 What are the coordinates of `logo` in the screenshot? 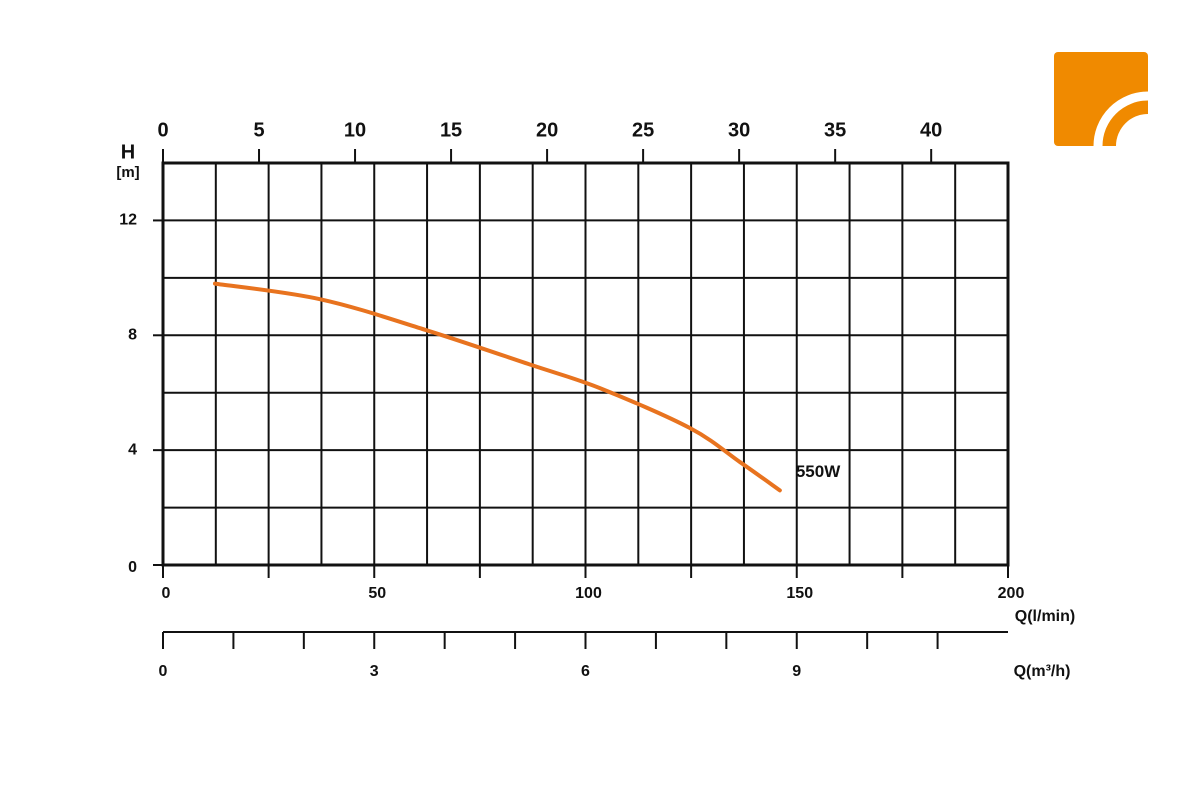 It's located at (1101, 99).